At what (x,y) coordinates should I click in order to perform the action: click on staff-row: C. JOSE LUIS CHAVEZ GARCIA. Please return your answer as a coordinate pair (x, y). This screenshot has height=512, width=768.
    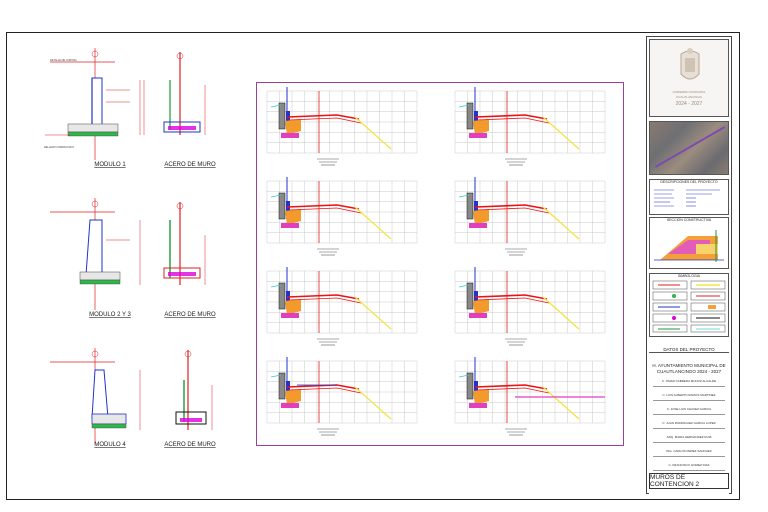
    Looking at the image, I should click on (689, 409).